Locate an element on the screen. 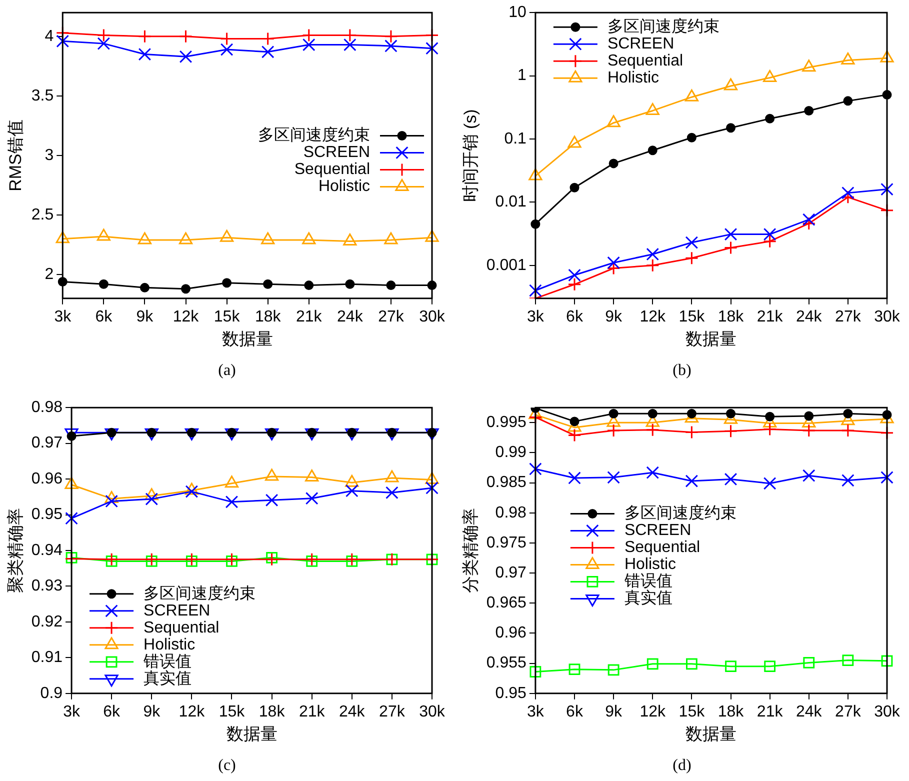 This screenshot has height=781, width=909. y-tick-label: 0.95 is located at coordinates (47, 515).